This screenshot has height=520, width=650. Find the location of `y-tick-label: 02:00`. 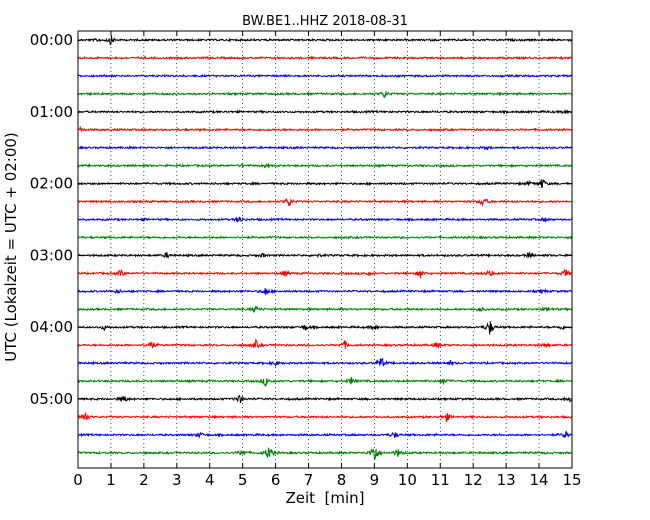

y-tick-label: 02:00 is located at coordinates (51, 184).